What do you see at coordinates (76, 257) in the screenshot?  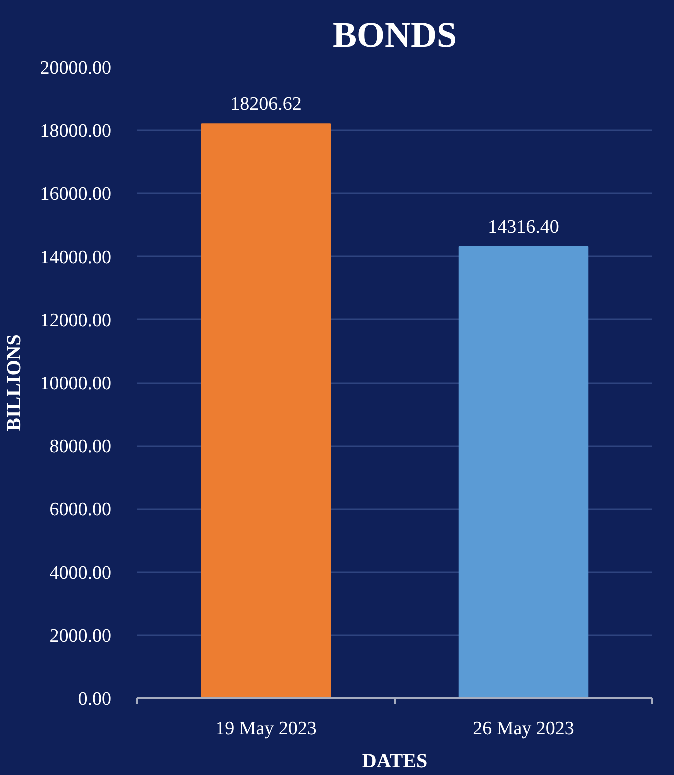 I see `y-tick-label: 14000.00` at bounding box center [76, 257].